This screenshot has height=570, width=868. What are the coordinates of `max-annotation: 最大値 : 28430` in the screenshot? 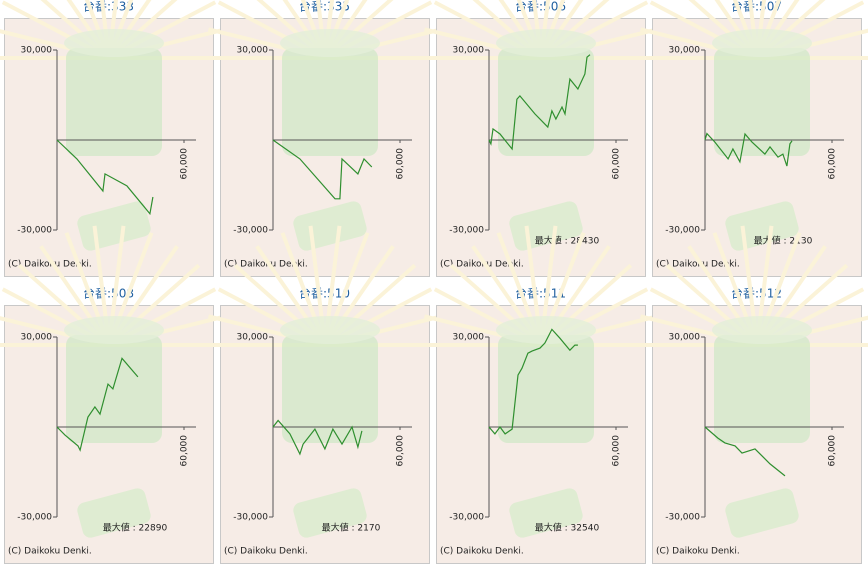 It's located at (567, 241).